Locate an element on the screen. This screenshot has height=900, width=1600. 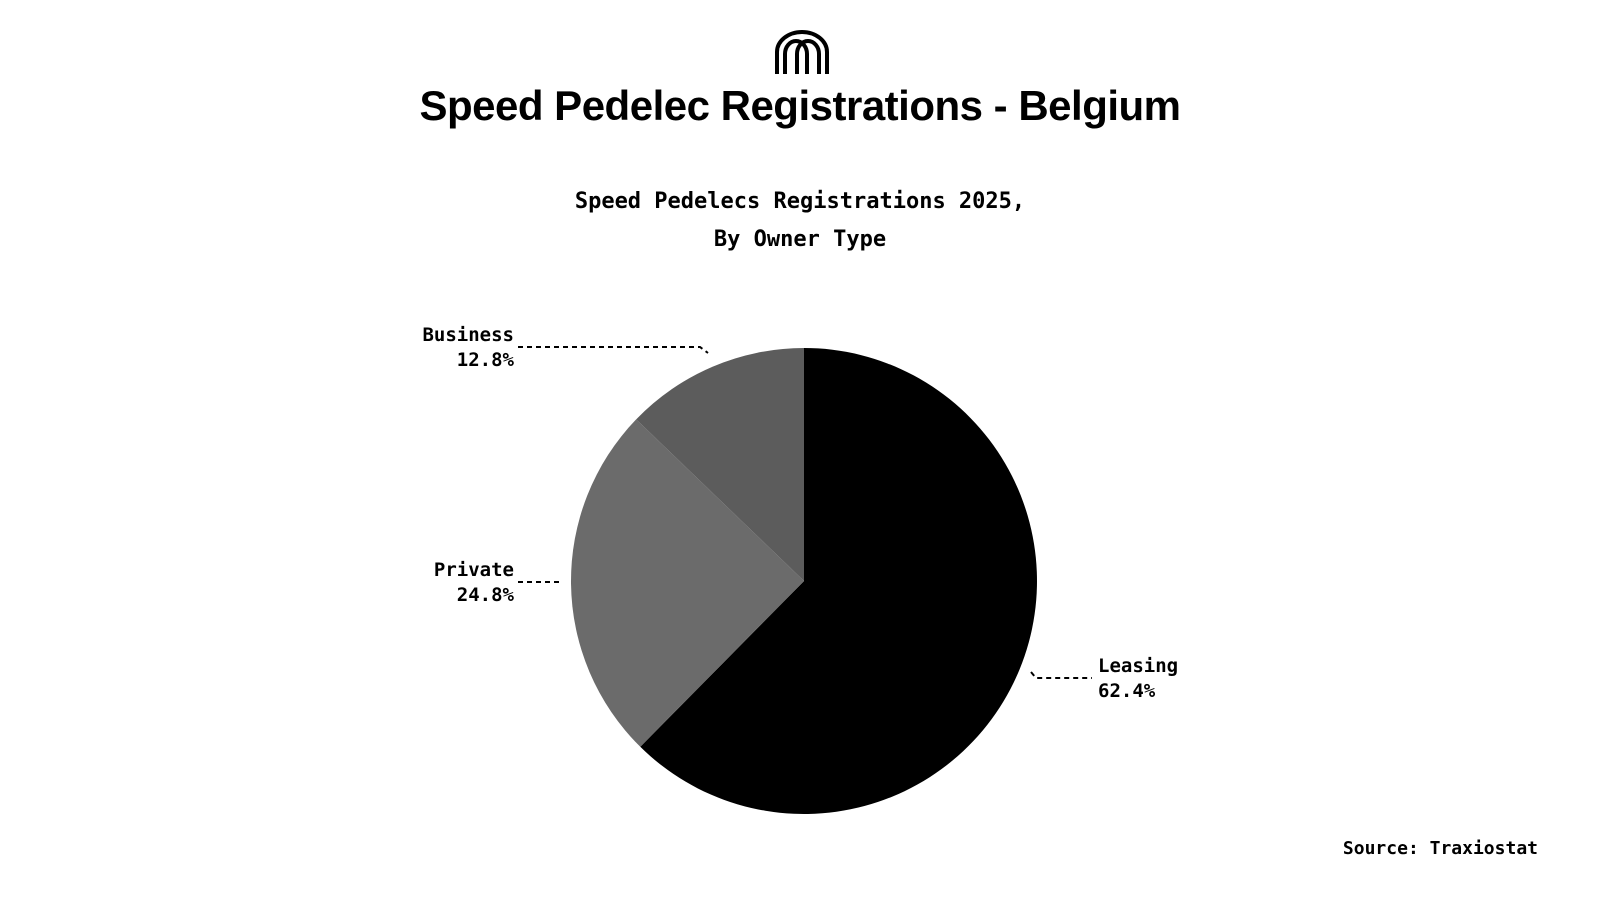
pie-slice-private is located at coordinates (687, 583).